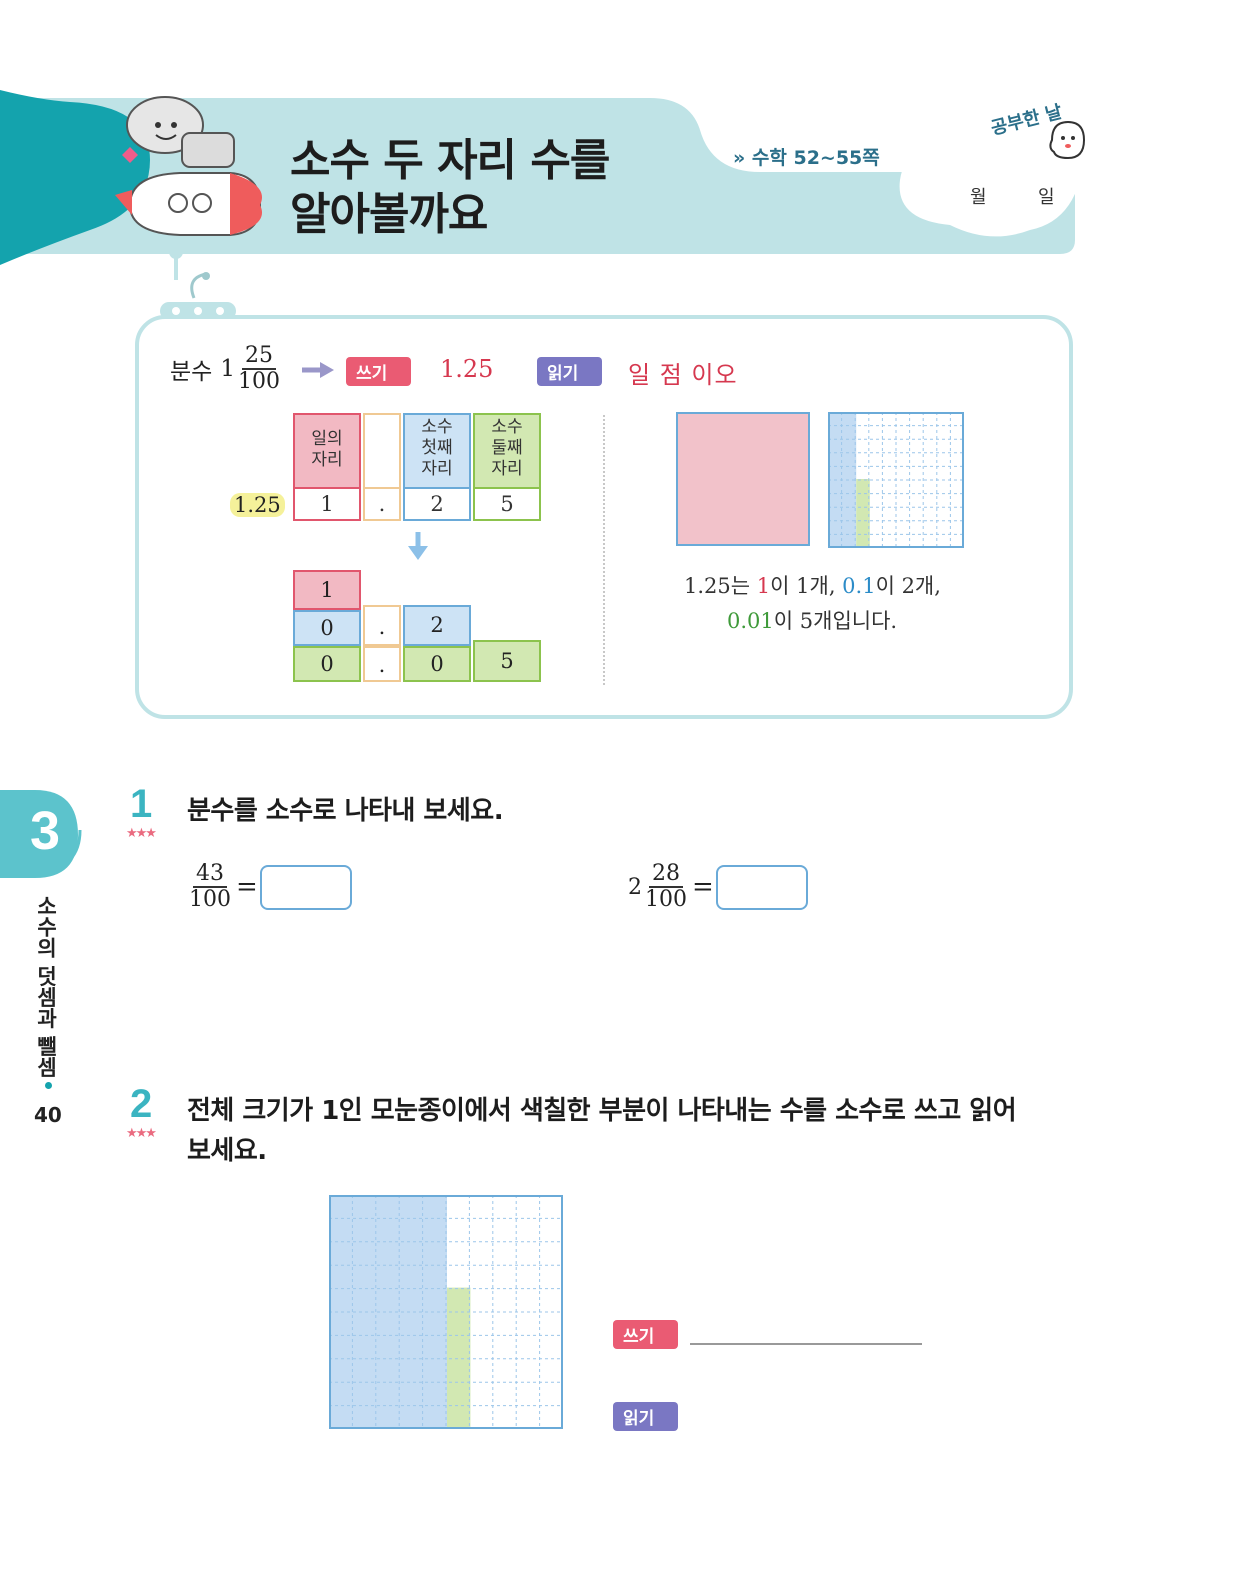 The image size is (1240, 1595). Describe the element at coordinates (835, 621) in the screenshot. I see `explain-text-d: 이 5개입니다.` at that location.